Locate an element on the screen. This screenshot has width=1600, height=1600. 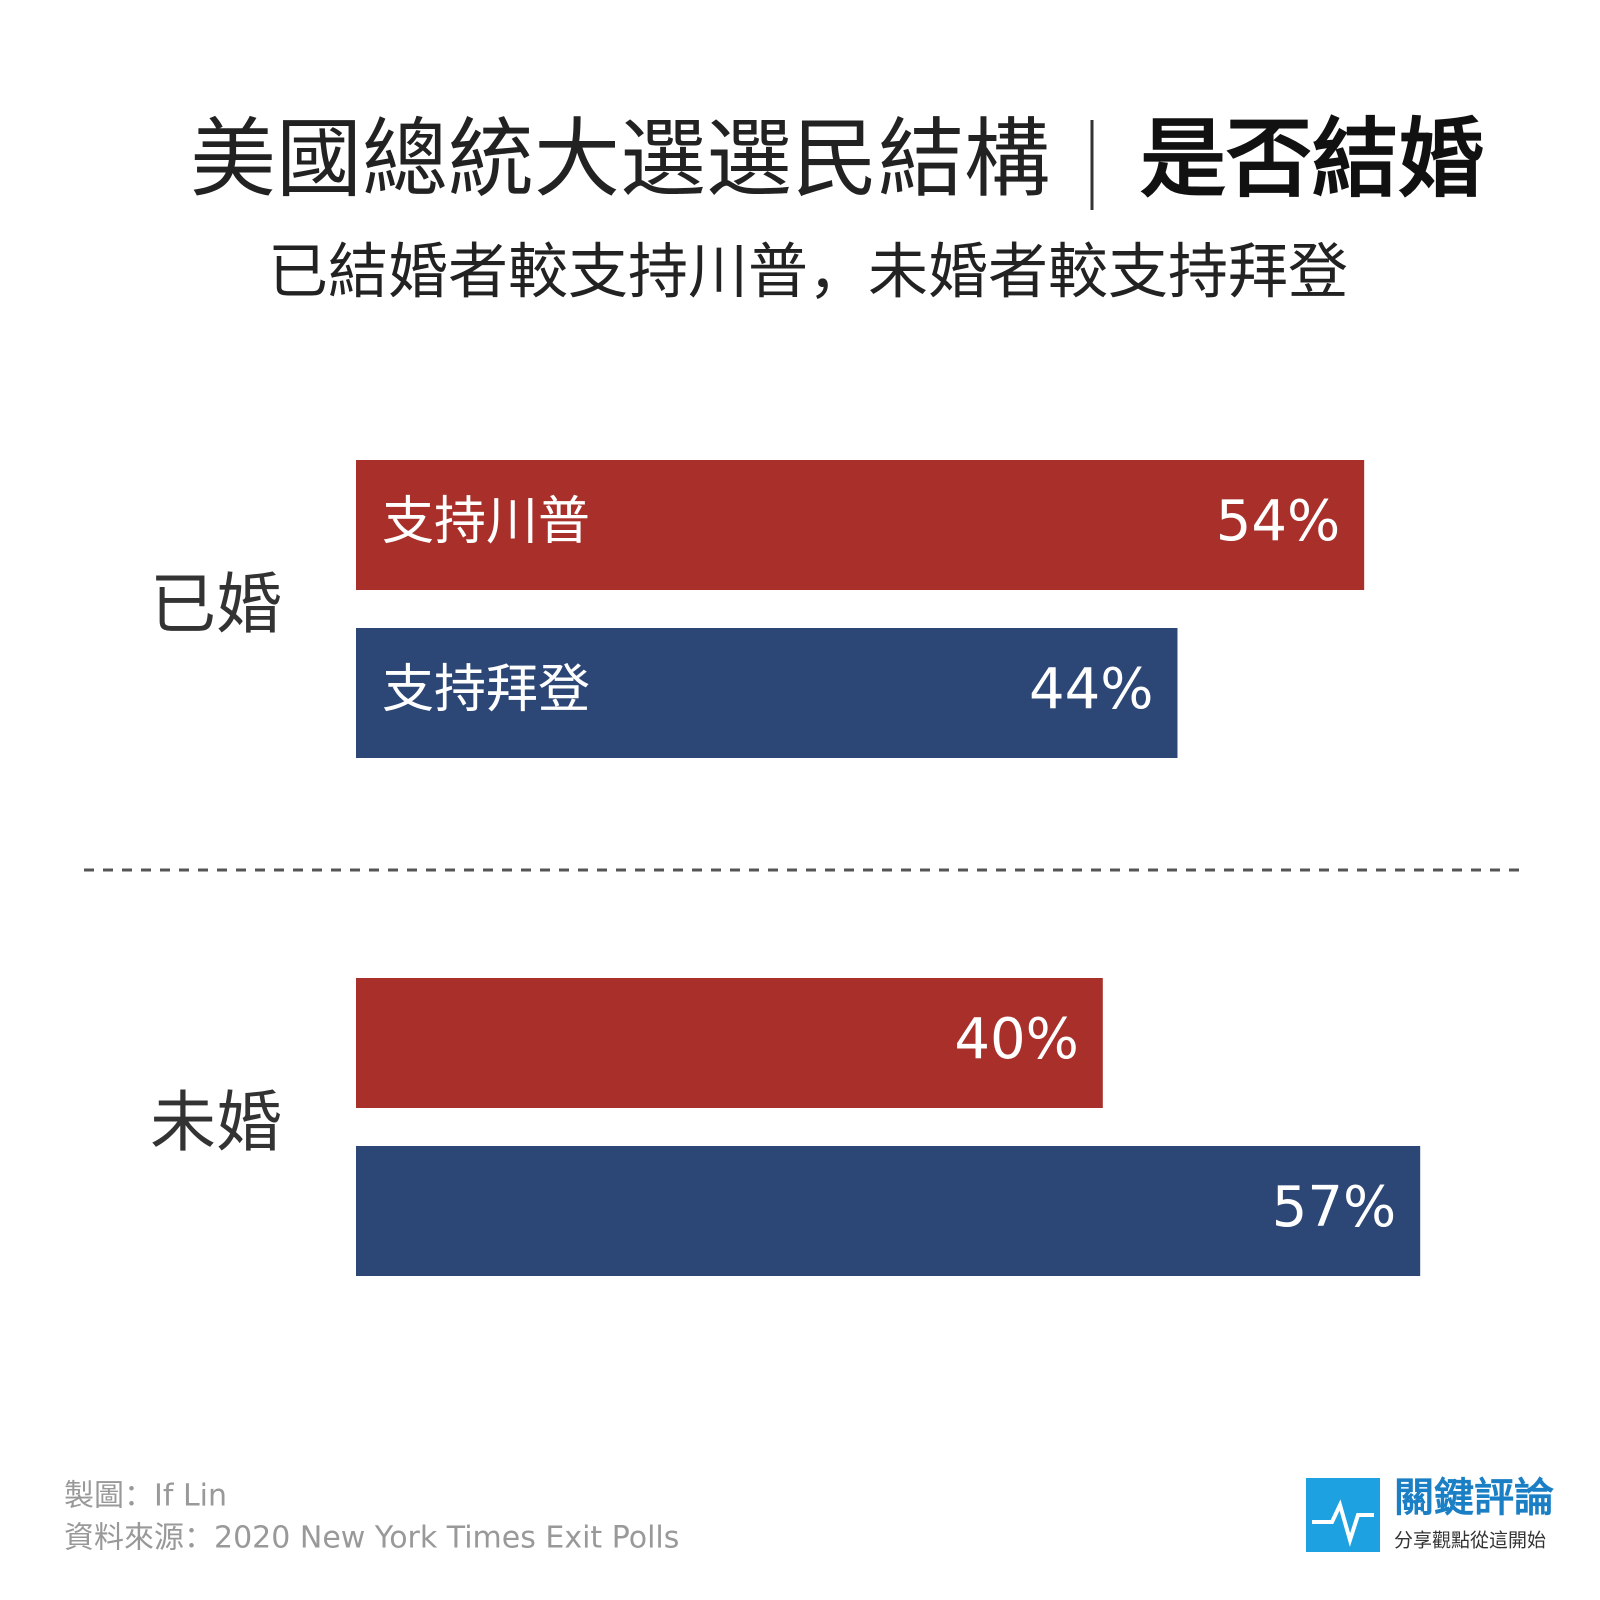
value-label: 57% is located at coordinates (1334, 1207).